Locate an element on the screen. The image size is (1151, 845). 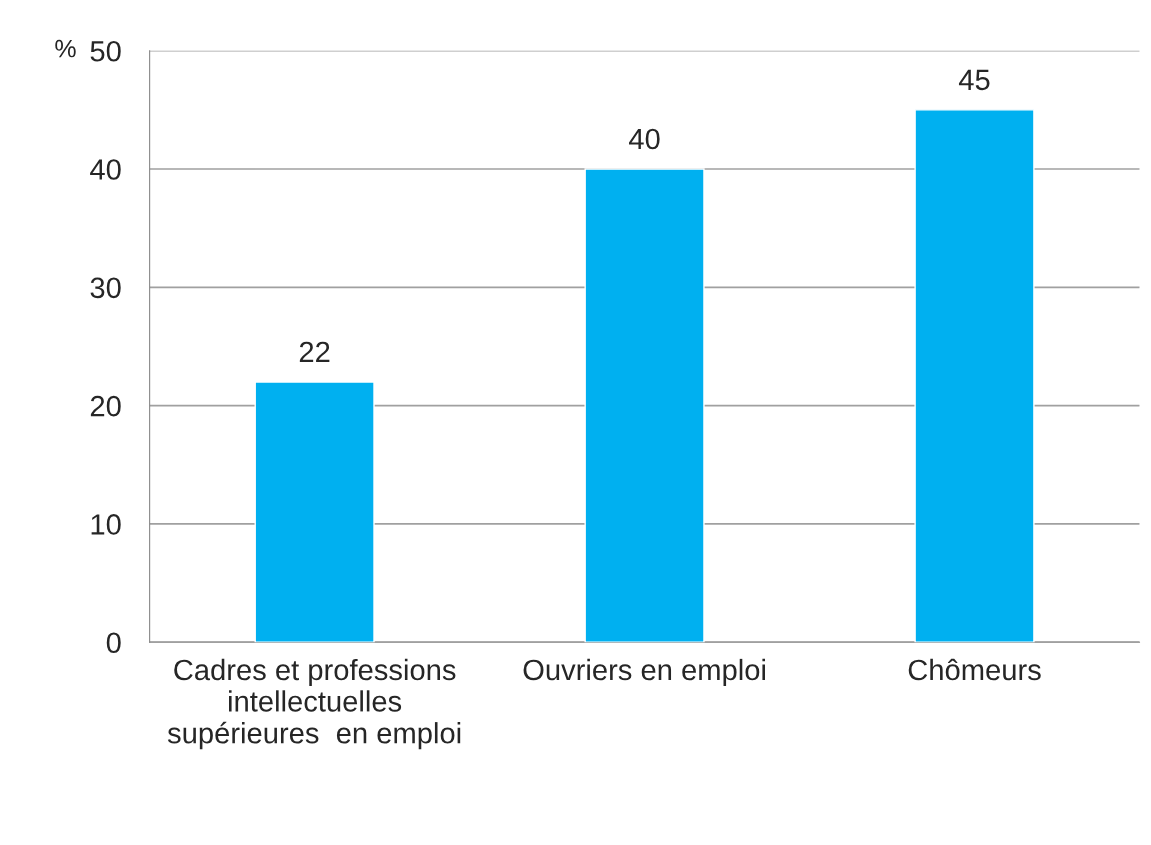
data-label: 45 is located at coordinates (974, 80).